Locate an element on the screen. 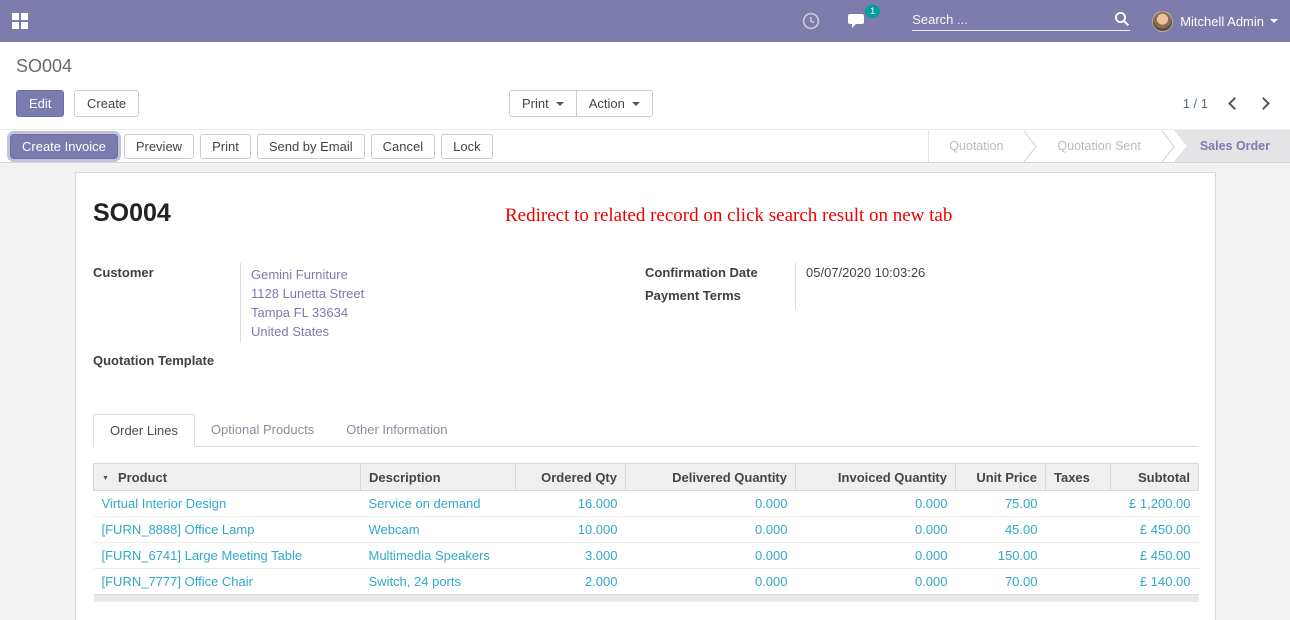  clock-icon is located at coordinates (811, 21).